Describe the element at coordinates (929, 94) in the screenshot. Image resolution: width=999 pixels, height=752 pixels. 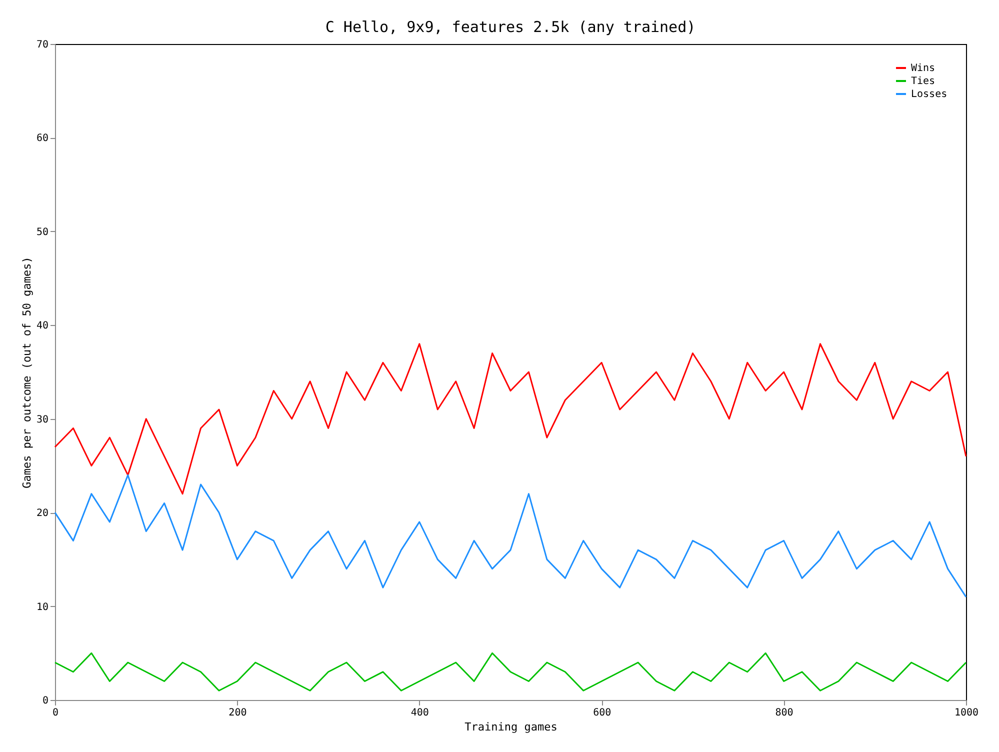
I see `legend-label: Losses` at that location.